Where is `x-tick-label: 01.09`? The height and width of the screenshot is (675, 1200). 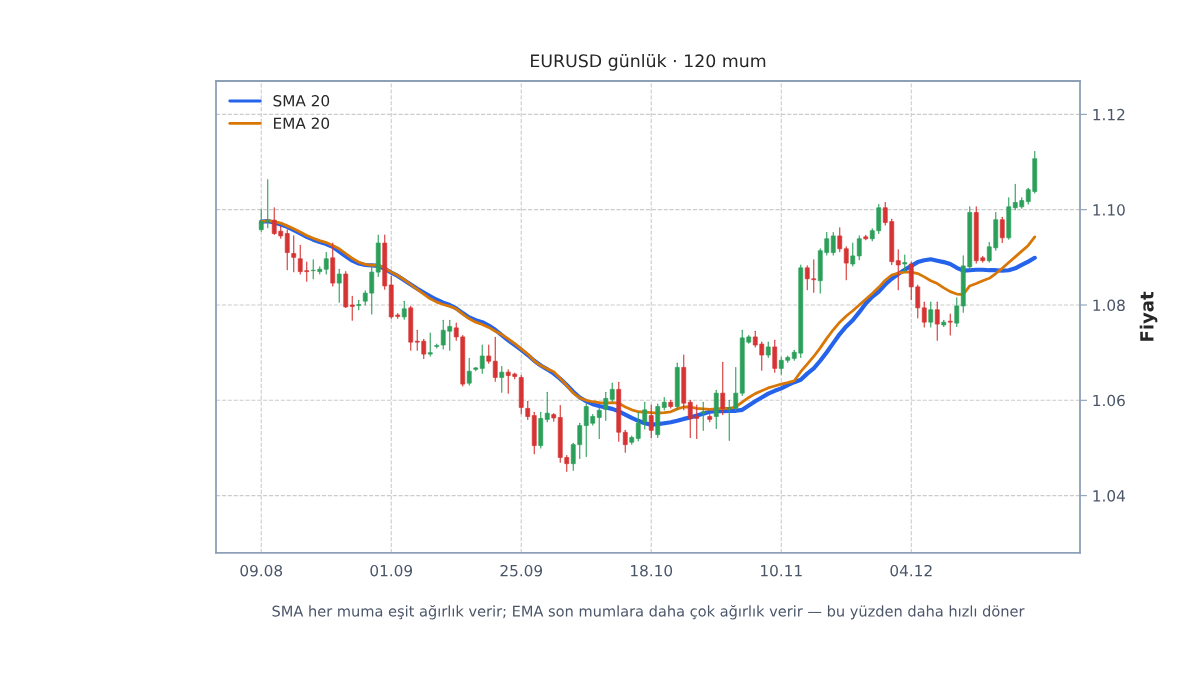 x-tick-label: 01.09 is located at coordinates (391, 570).